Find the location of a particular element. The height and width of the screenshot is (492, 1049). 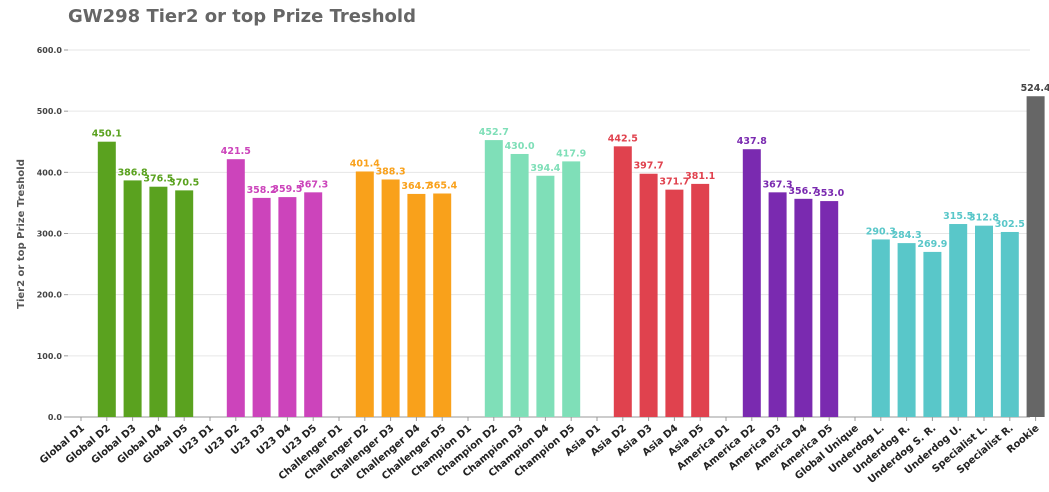

y-tick-label: 200.0 is located at coordinates (50, 295).